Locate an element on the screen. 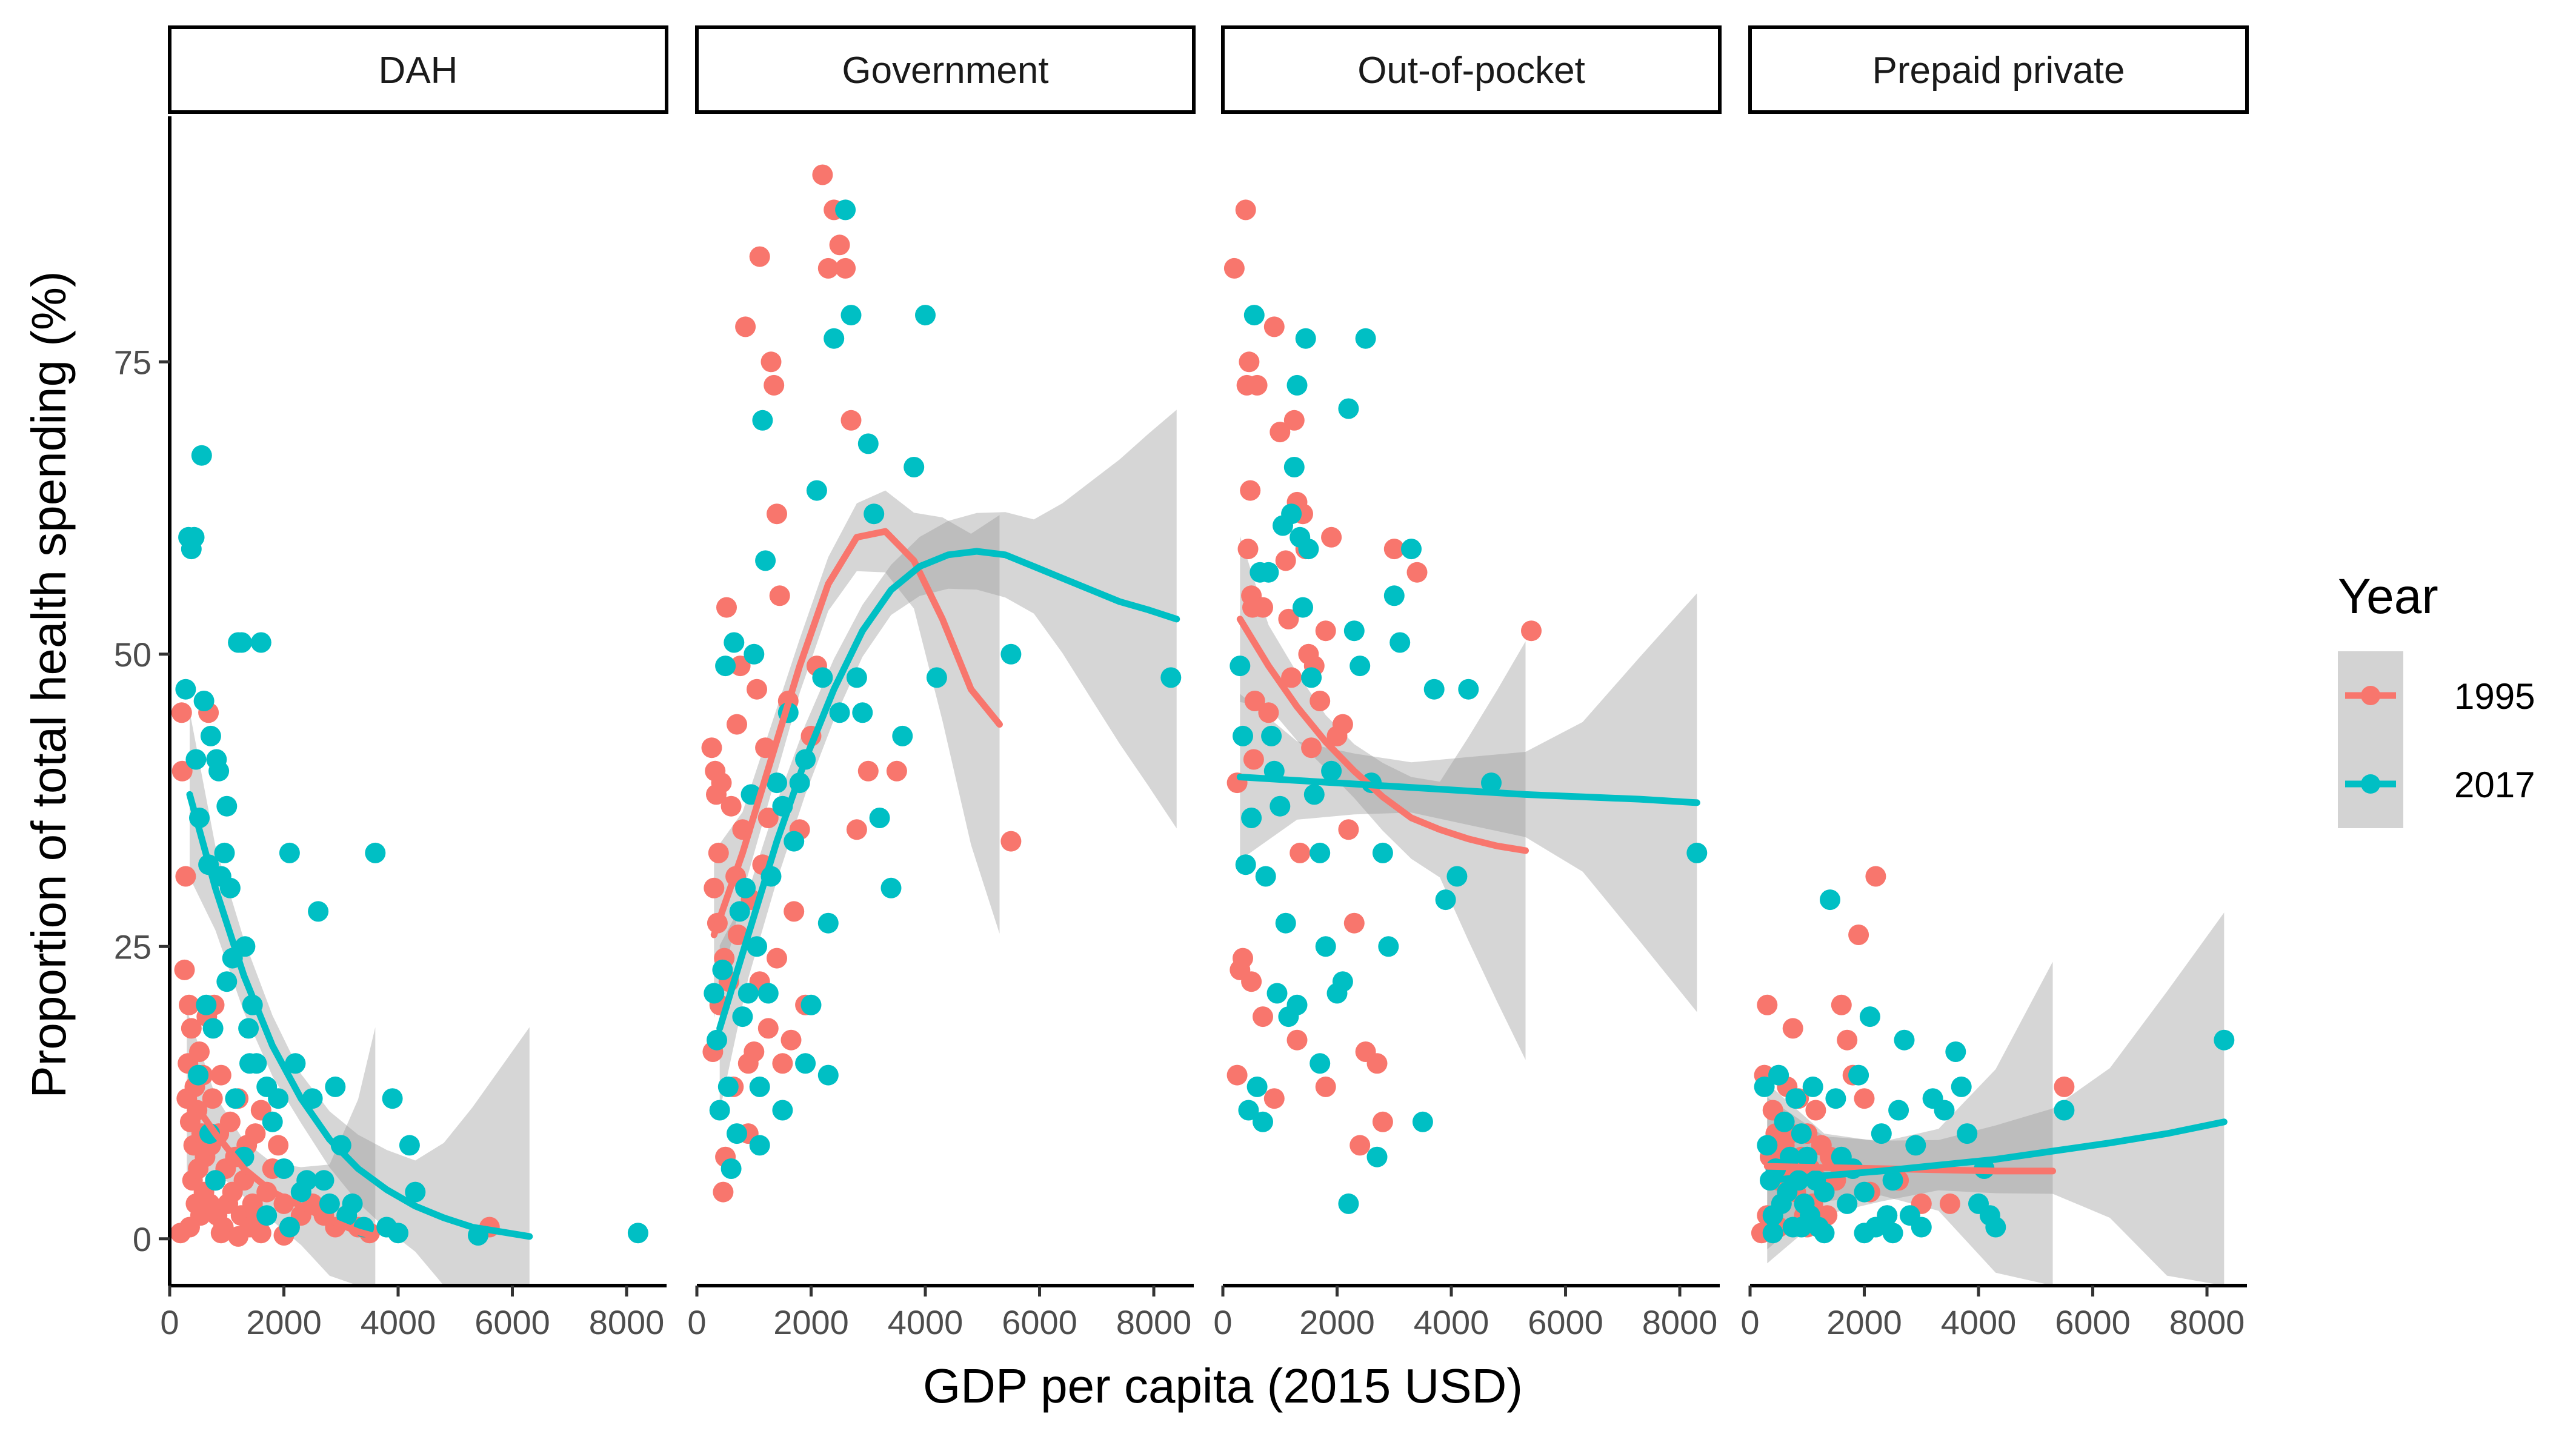 The width and height of the screenshot is (2576, 1431). y-tick-label: 25 is located at coordinates (132, 947).